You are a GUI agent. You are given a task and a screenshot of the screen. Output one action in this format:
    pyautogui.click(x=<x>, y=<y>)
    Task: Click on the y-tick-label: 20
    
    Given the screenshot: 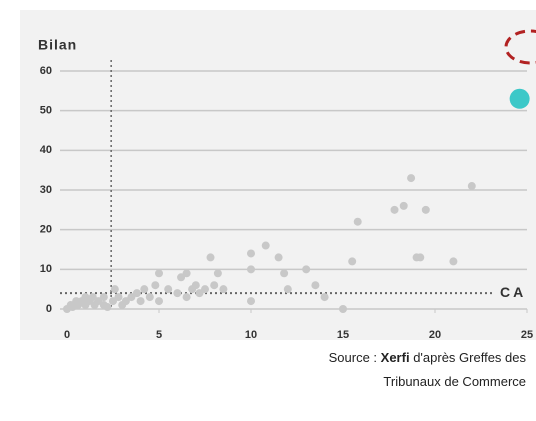 What is the action you would take?
    pyautogui.click(x=46, y=230)
    